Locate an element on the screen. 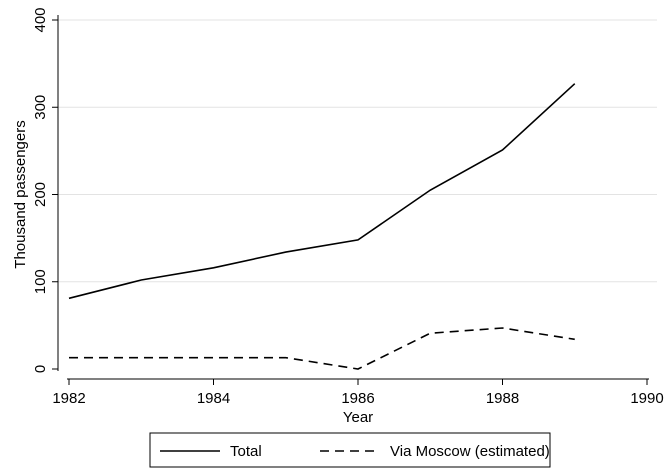 Image resolution: width=667 pixels, height=468 pixels. y-tick-label: 300 is located at coordinates (40, 107).